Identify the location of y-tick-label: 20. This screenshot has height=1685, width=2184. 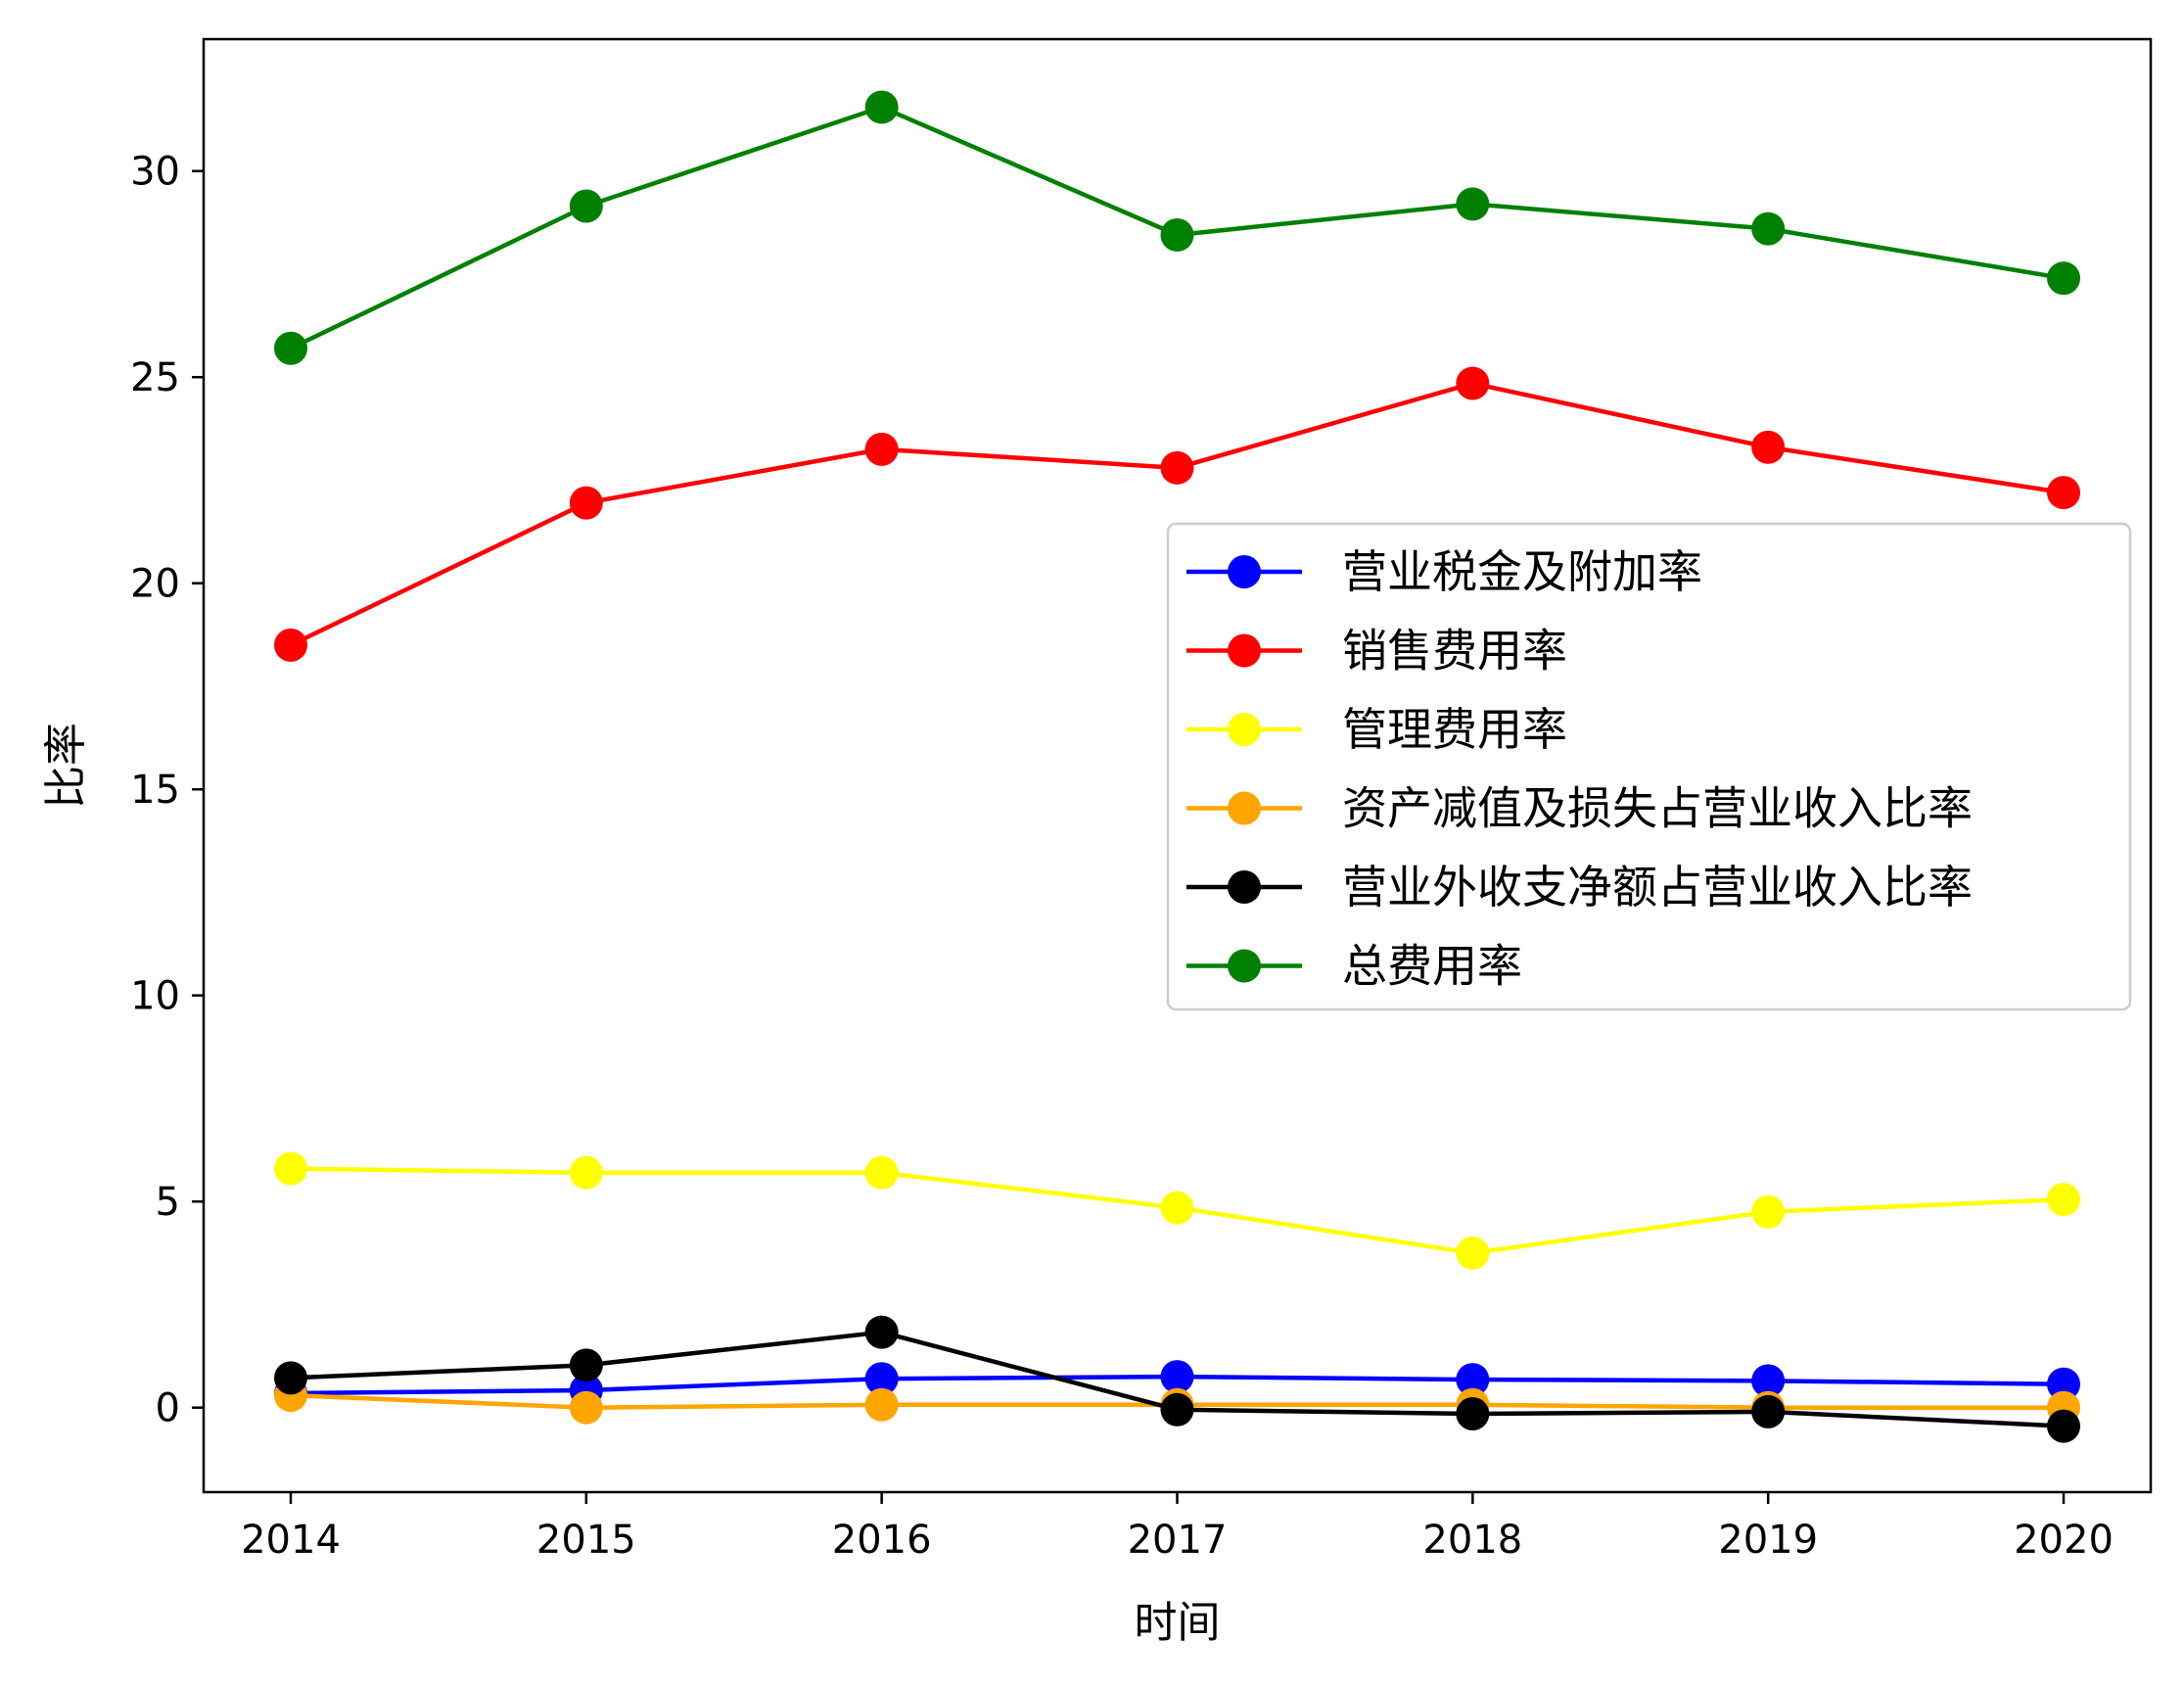
(155, 584).